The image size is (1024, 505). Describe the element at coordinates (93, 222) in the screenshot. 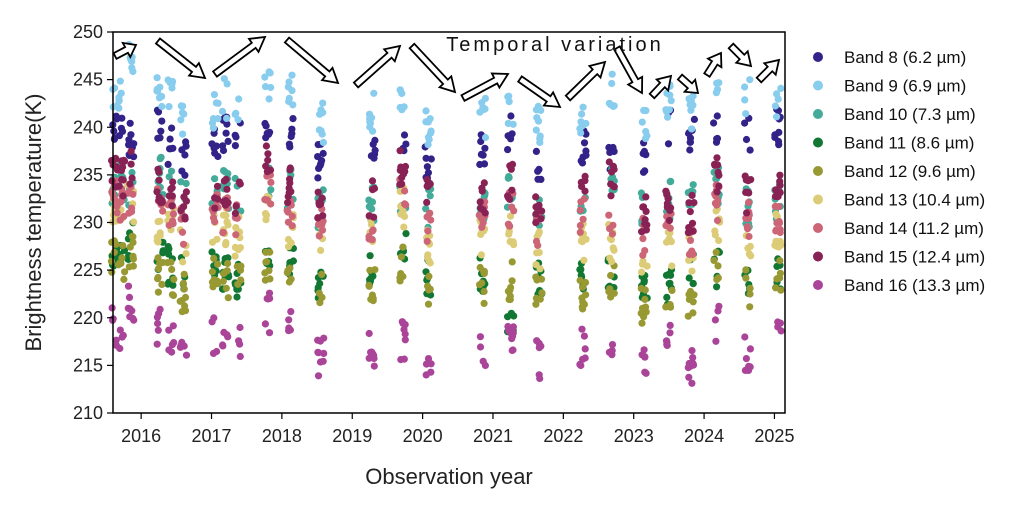

I see `y-axis: 210 215 220 225 230 235 240 245 250` at that location.